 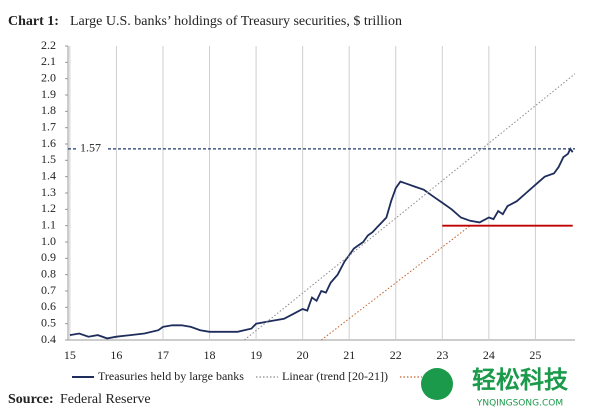 What do you see at coordinates (48, 192) in the screenshot?
I see `y-tick-label: 1.3` at bounding box center [48, 192].